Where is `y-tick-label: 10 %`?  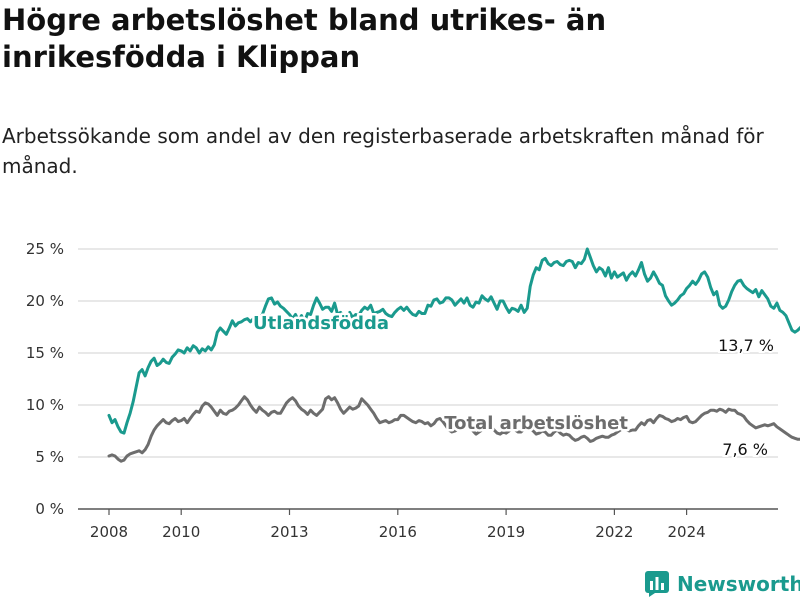
y-tick-label: 10 % is located at coordinates (45, 405).